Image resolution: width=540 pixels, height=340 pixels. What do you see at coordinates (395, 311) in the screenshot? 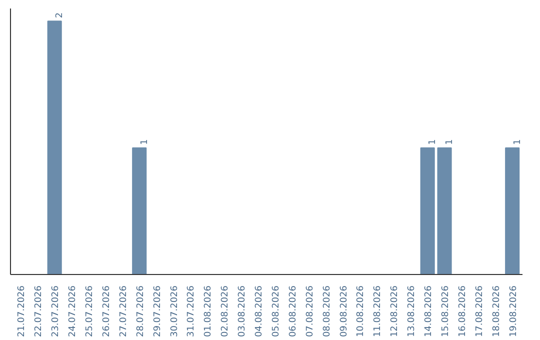
I see `x-tick-label: 12.08.2026` at bounding box center [395, 311].